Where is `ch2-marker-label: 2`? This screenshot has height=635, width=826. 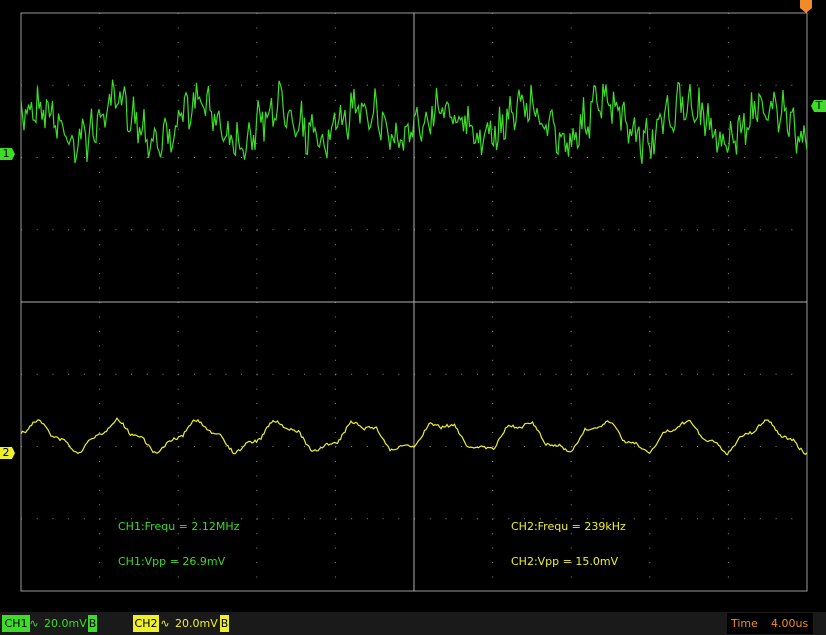 ch2-marker-label: 2 is located at coordinates (6, 452).